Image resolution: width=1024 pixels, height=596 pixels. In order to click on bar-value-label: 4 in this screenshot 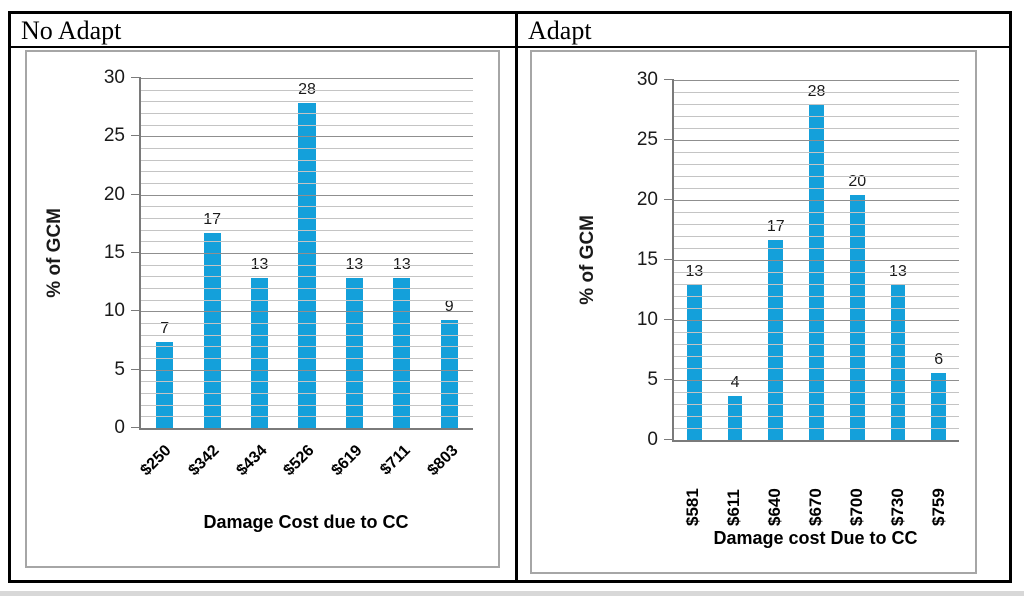, I will do `click(735, 382)`.